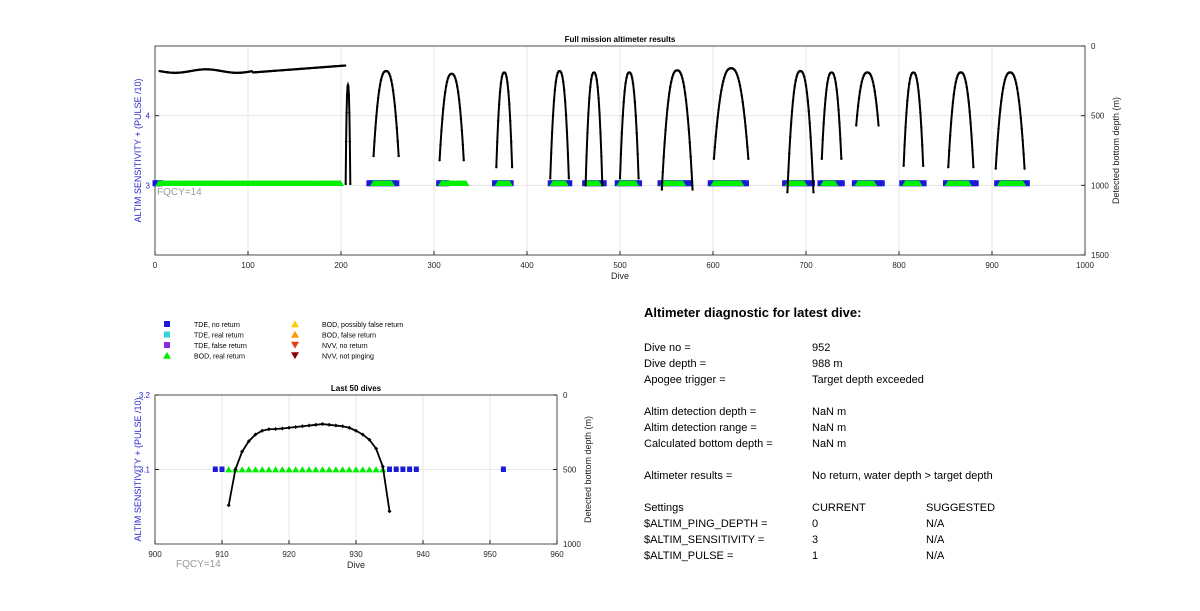  Describe the element at coordinates (591, 183) in the screenshot. I see `bod-real-return-series` at that location.